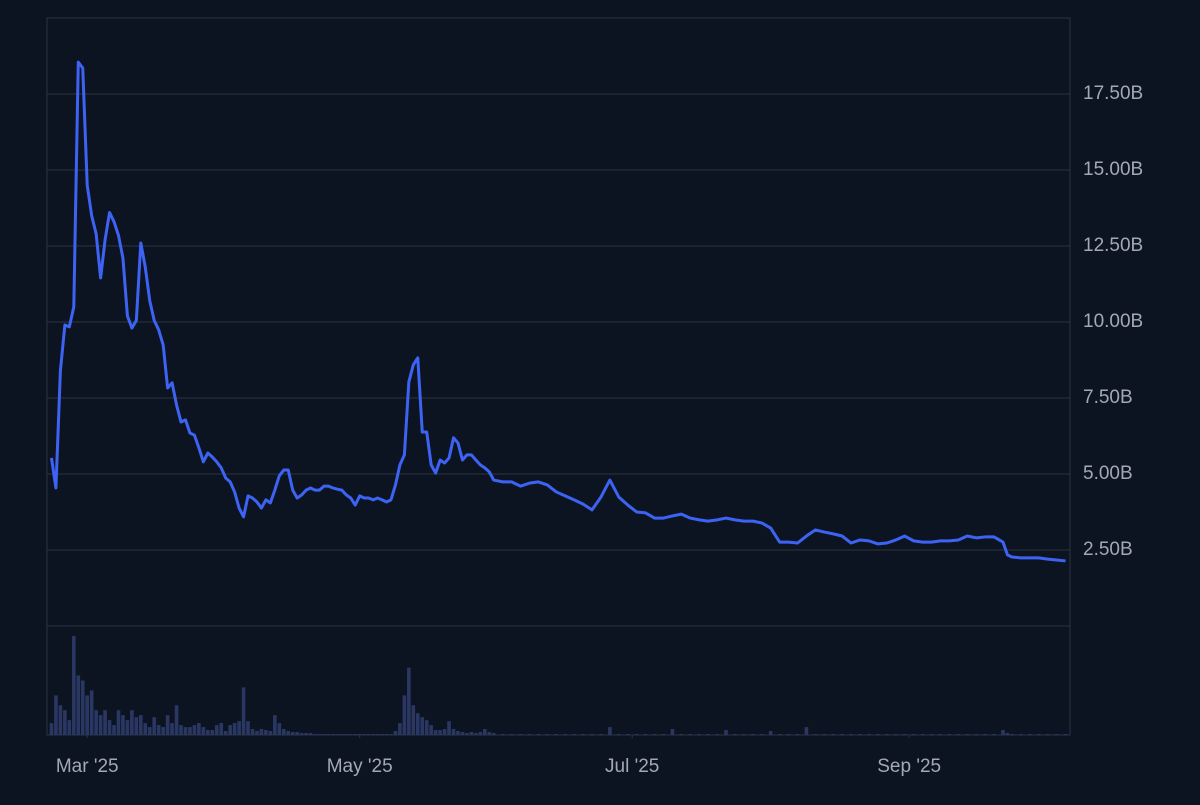 This screenshot has width=1200, height=805. What do you see at coordinates (360, 766) in the screenshot?
I see `x-tick-label: May '25` at bounding box center [360, 766].